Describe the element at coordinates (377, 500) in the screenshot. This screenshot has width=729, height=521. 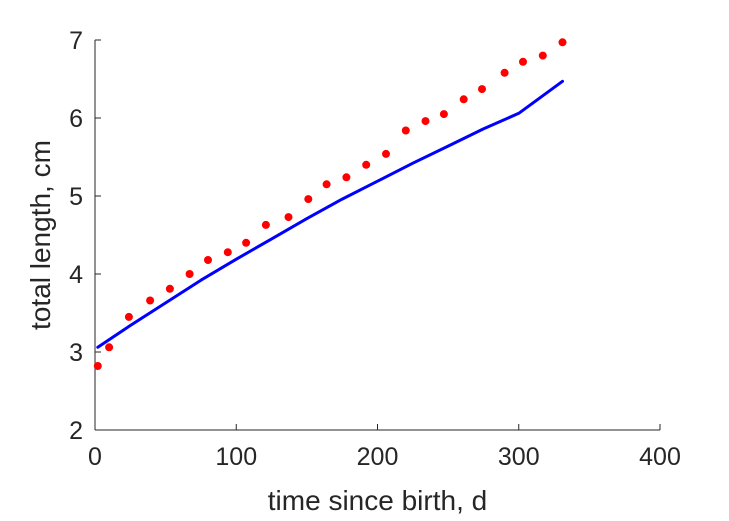
I see `x-axis-label: time since birth, d` at that location.